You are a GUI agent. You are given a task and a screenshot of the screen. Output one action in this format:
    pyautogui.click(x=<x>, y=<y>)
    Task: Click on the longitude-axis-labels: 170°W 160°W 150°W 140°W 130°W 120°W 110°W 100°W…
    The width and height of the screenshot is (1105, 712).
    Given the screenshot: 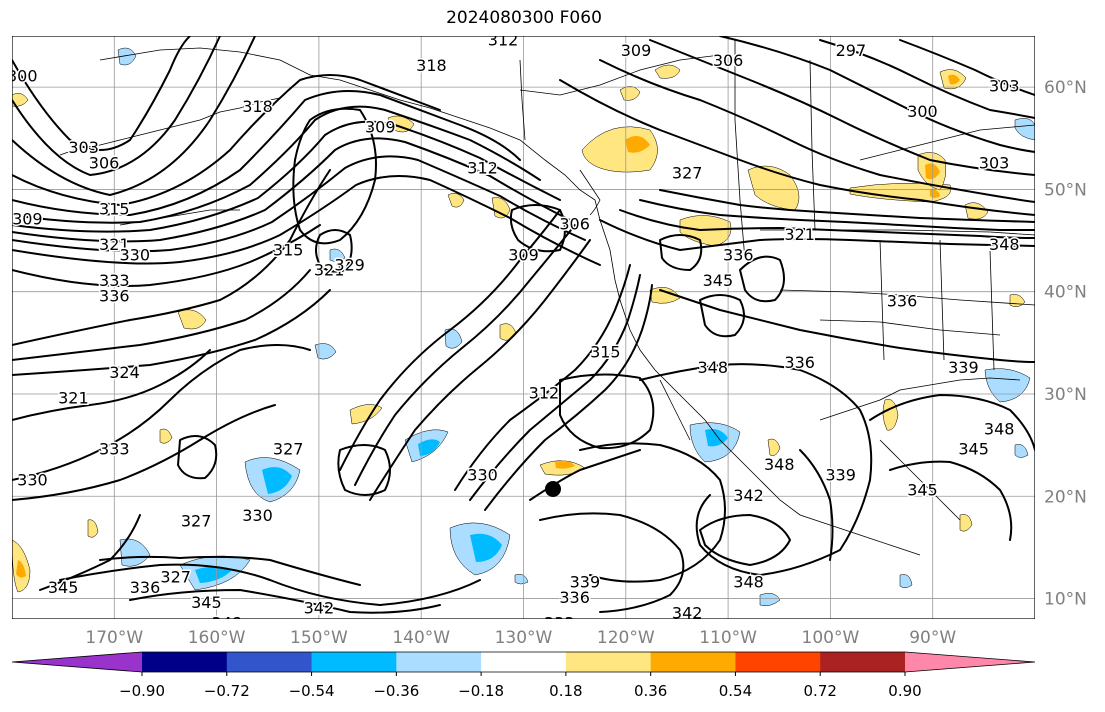 What is the action you would take?
    pyautogui.click(x=520, y=638)
    